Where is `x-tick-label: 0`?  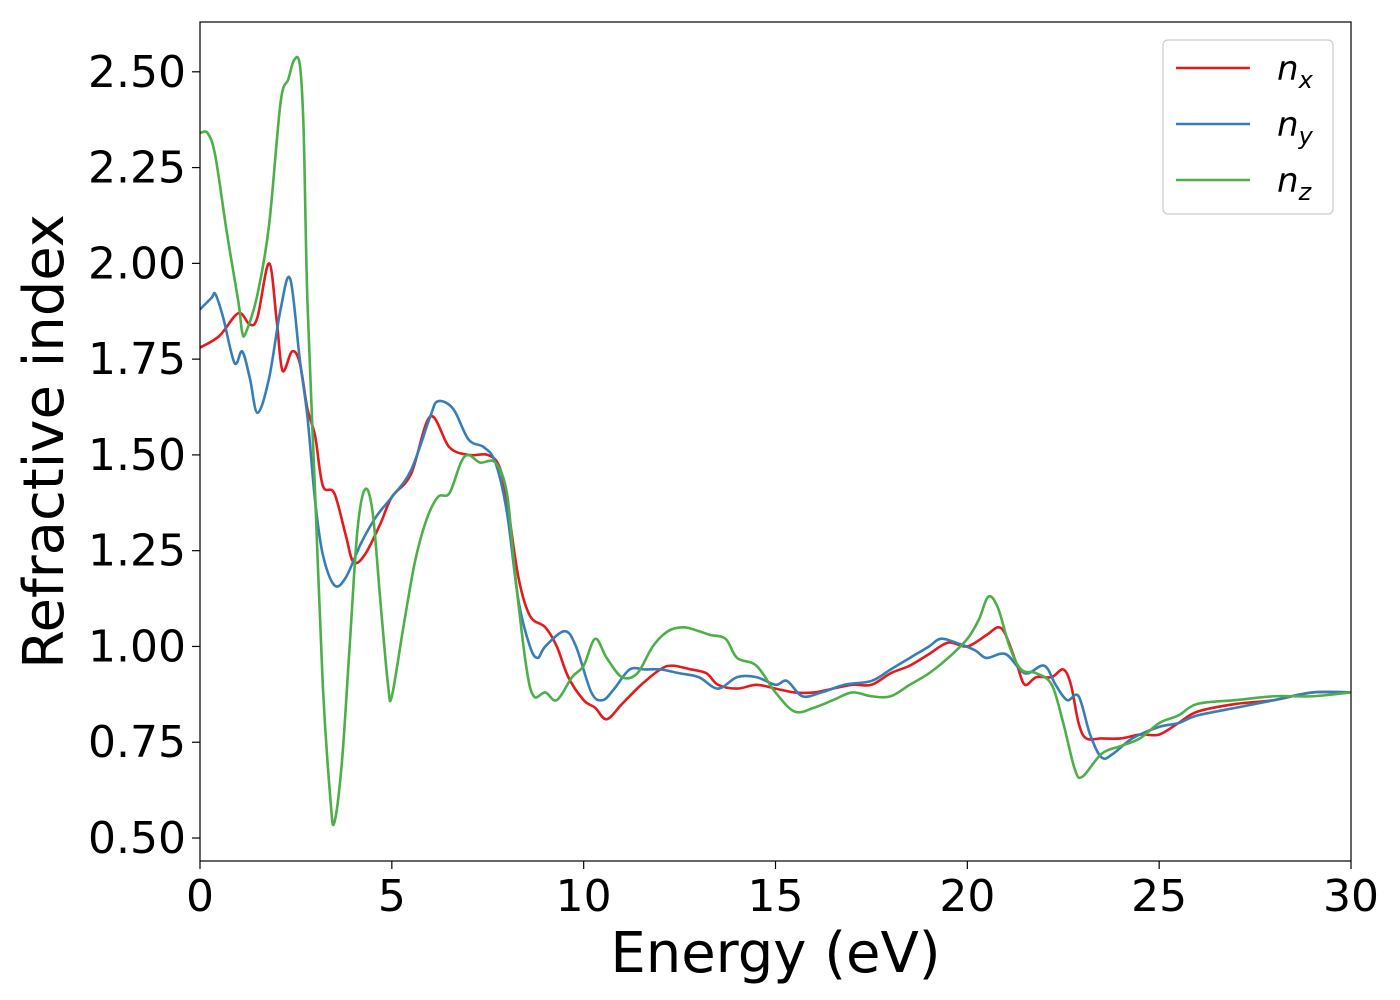 x-tick-label: 0 is located at coordinates (200, 896).